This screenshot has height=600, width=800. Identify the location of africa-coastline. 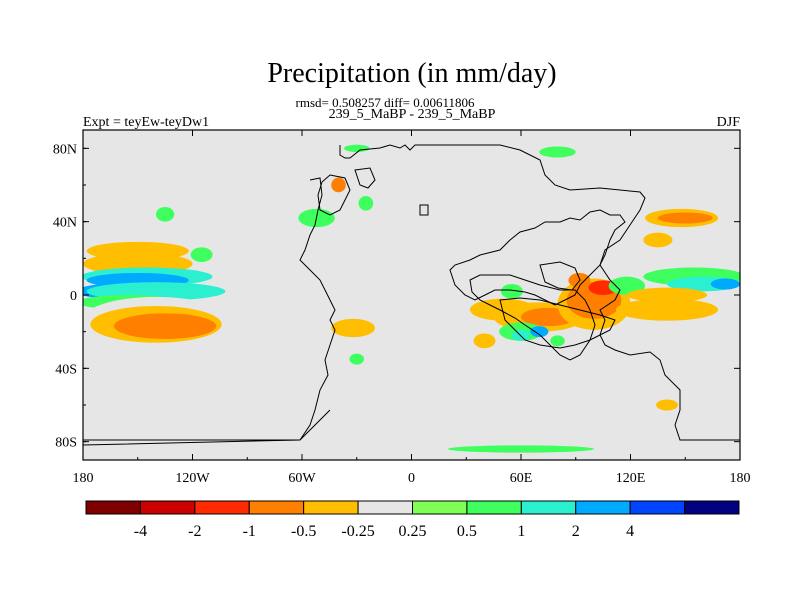
(532, 317).